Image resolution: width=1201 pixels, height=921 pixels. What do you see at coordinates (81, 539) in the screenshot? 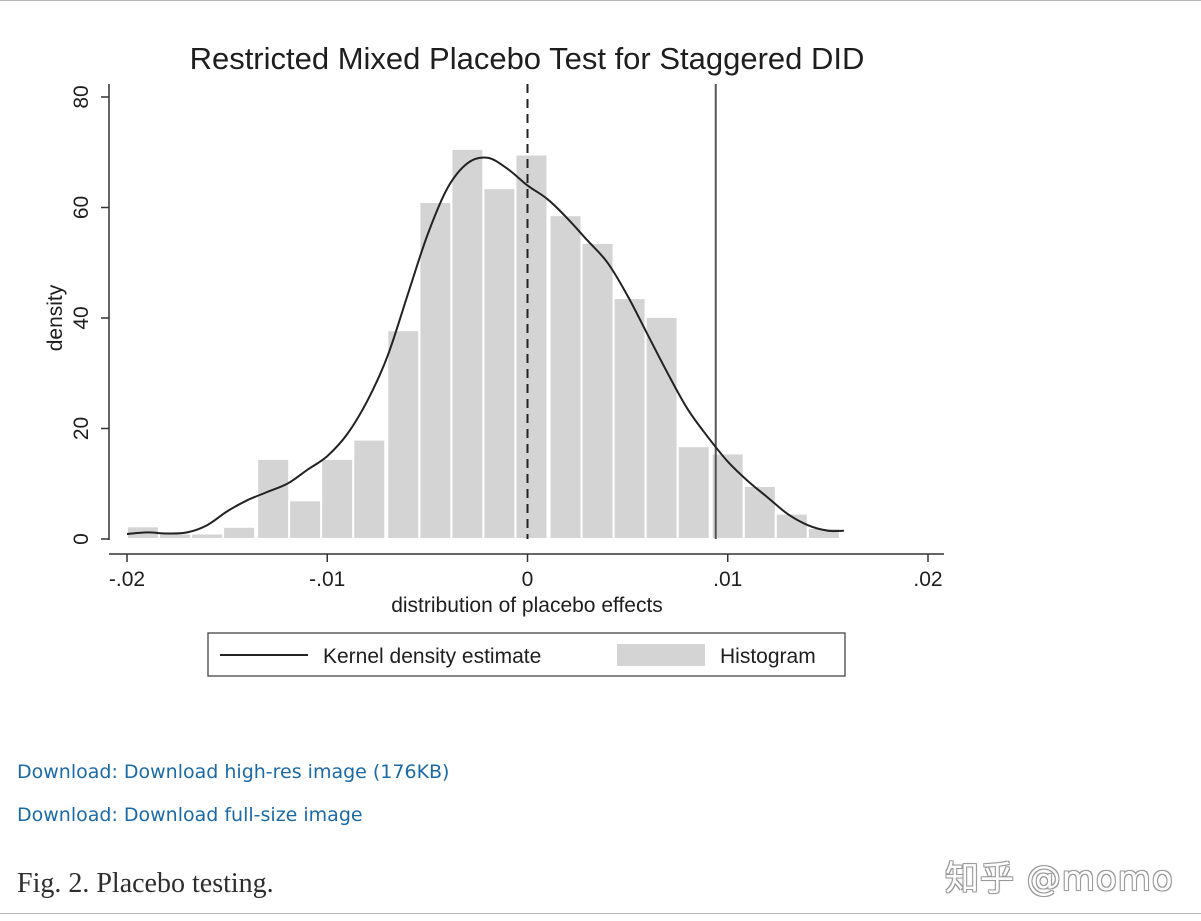
I see `y-tick-label: 0` at bounding box center [81, 539].